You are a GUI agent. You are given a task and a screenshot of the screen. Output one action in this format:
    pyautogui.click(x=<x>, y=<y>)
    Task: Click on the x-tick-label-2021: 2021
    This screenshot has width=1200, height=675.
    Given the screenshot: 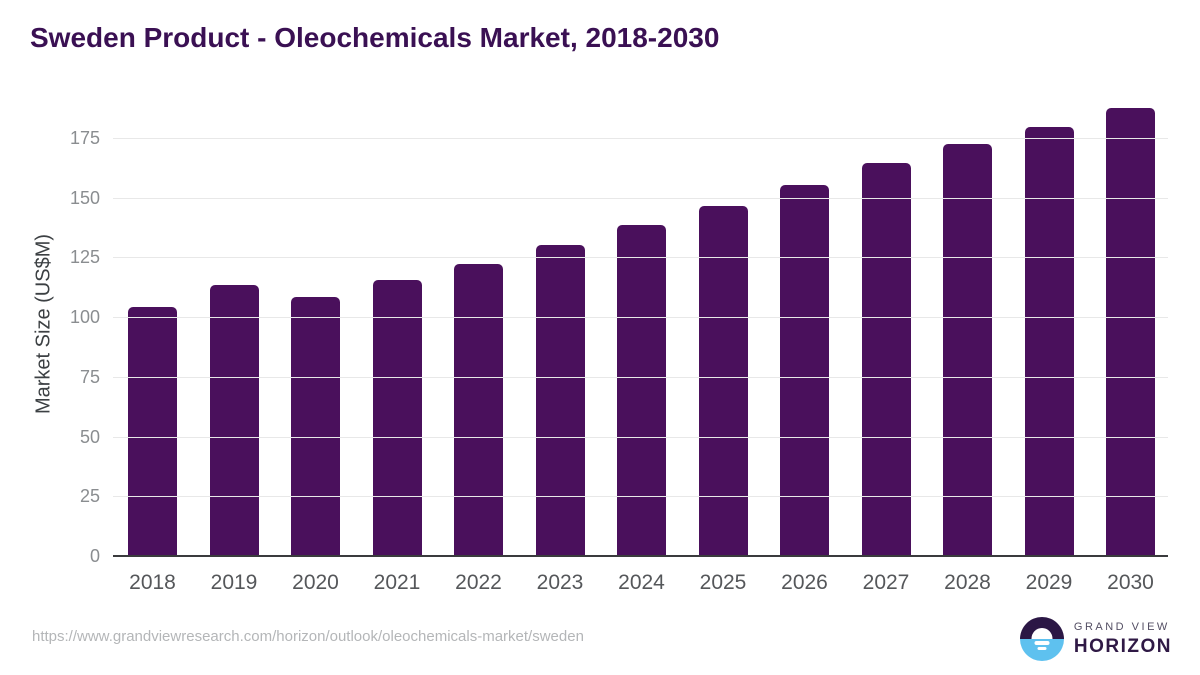 What is the action you would take?
    pyautogui.click(x=397, y=582)
    